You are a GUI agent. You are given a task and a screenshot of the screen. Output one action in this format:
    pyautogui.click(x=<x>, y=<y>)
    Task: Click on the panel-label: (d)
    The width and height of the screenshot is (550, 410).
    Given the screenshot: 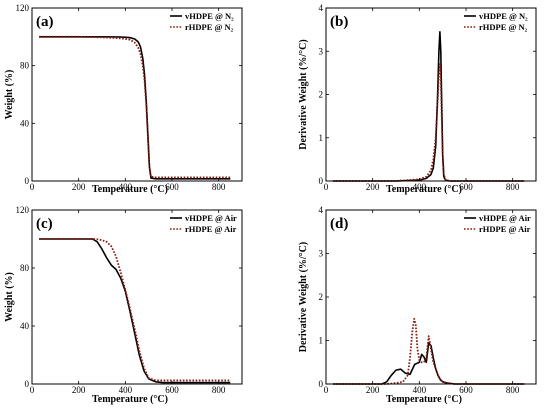 What is the action you would take?
    pyautogui.click(x=339, y=224)
    